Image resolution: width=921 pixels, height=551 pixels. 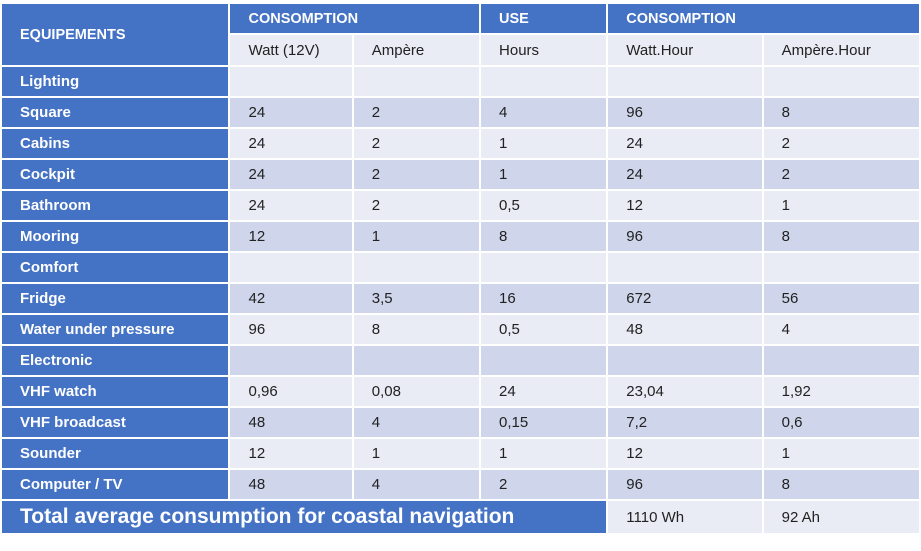 I want to click on cell-ampere: 3,5, so click(x=416, y=298).